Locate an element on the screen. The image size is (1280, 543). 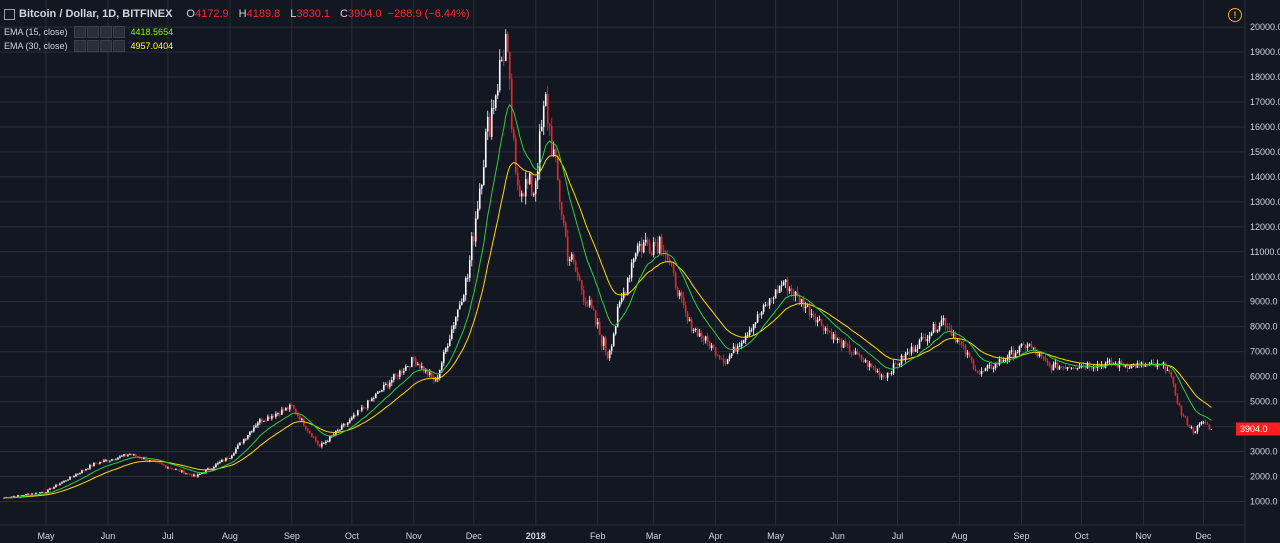
ema-15-label: EMA (15, close) is located at coordinates (36, 32).